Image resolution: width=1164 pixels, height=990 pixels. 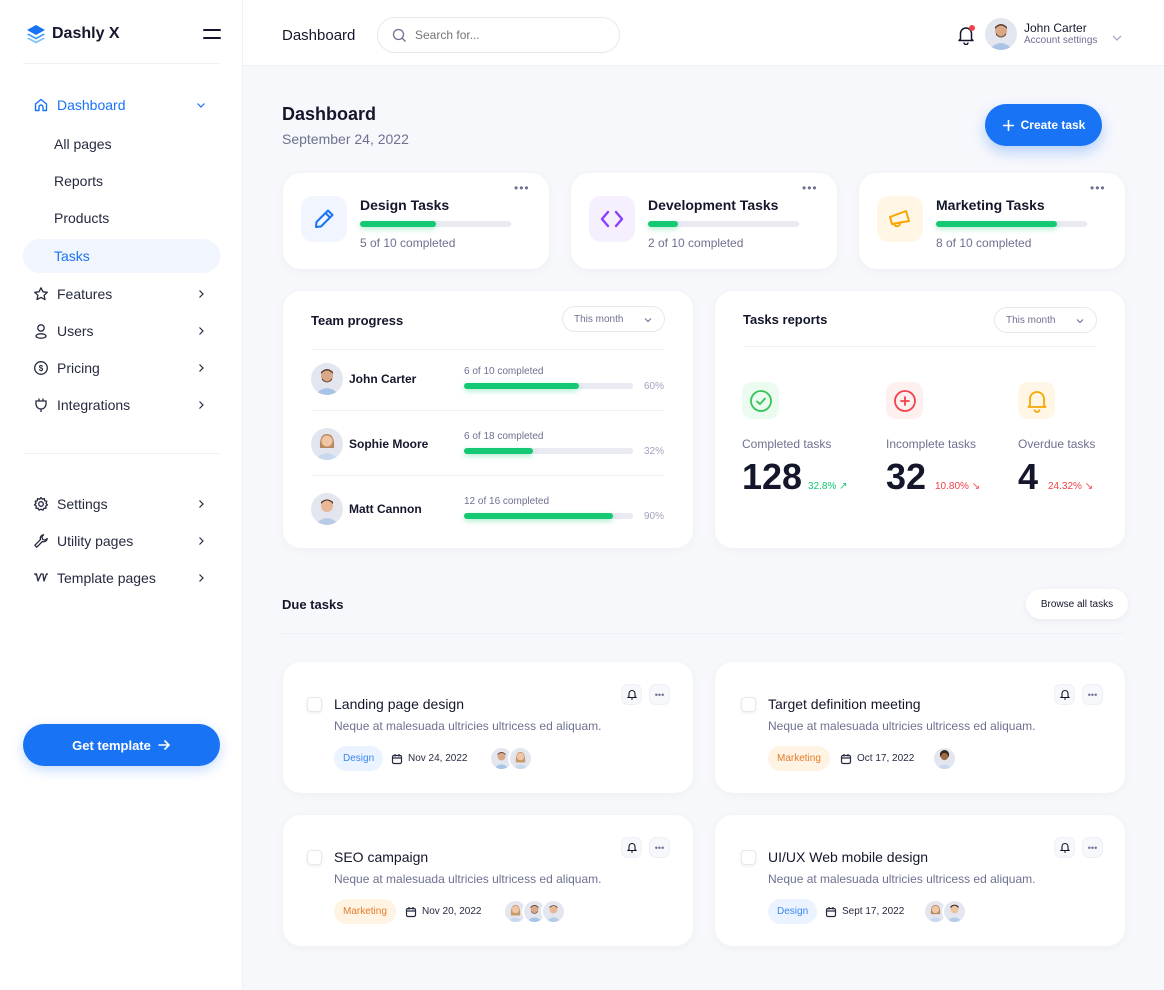 I want to click on sidebar-item-dashboard: Dashboard, so click(x=121, y=105).